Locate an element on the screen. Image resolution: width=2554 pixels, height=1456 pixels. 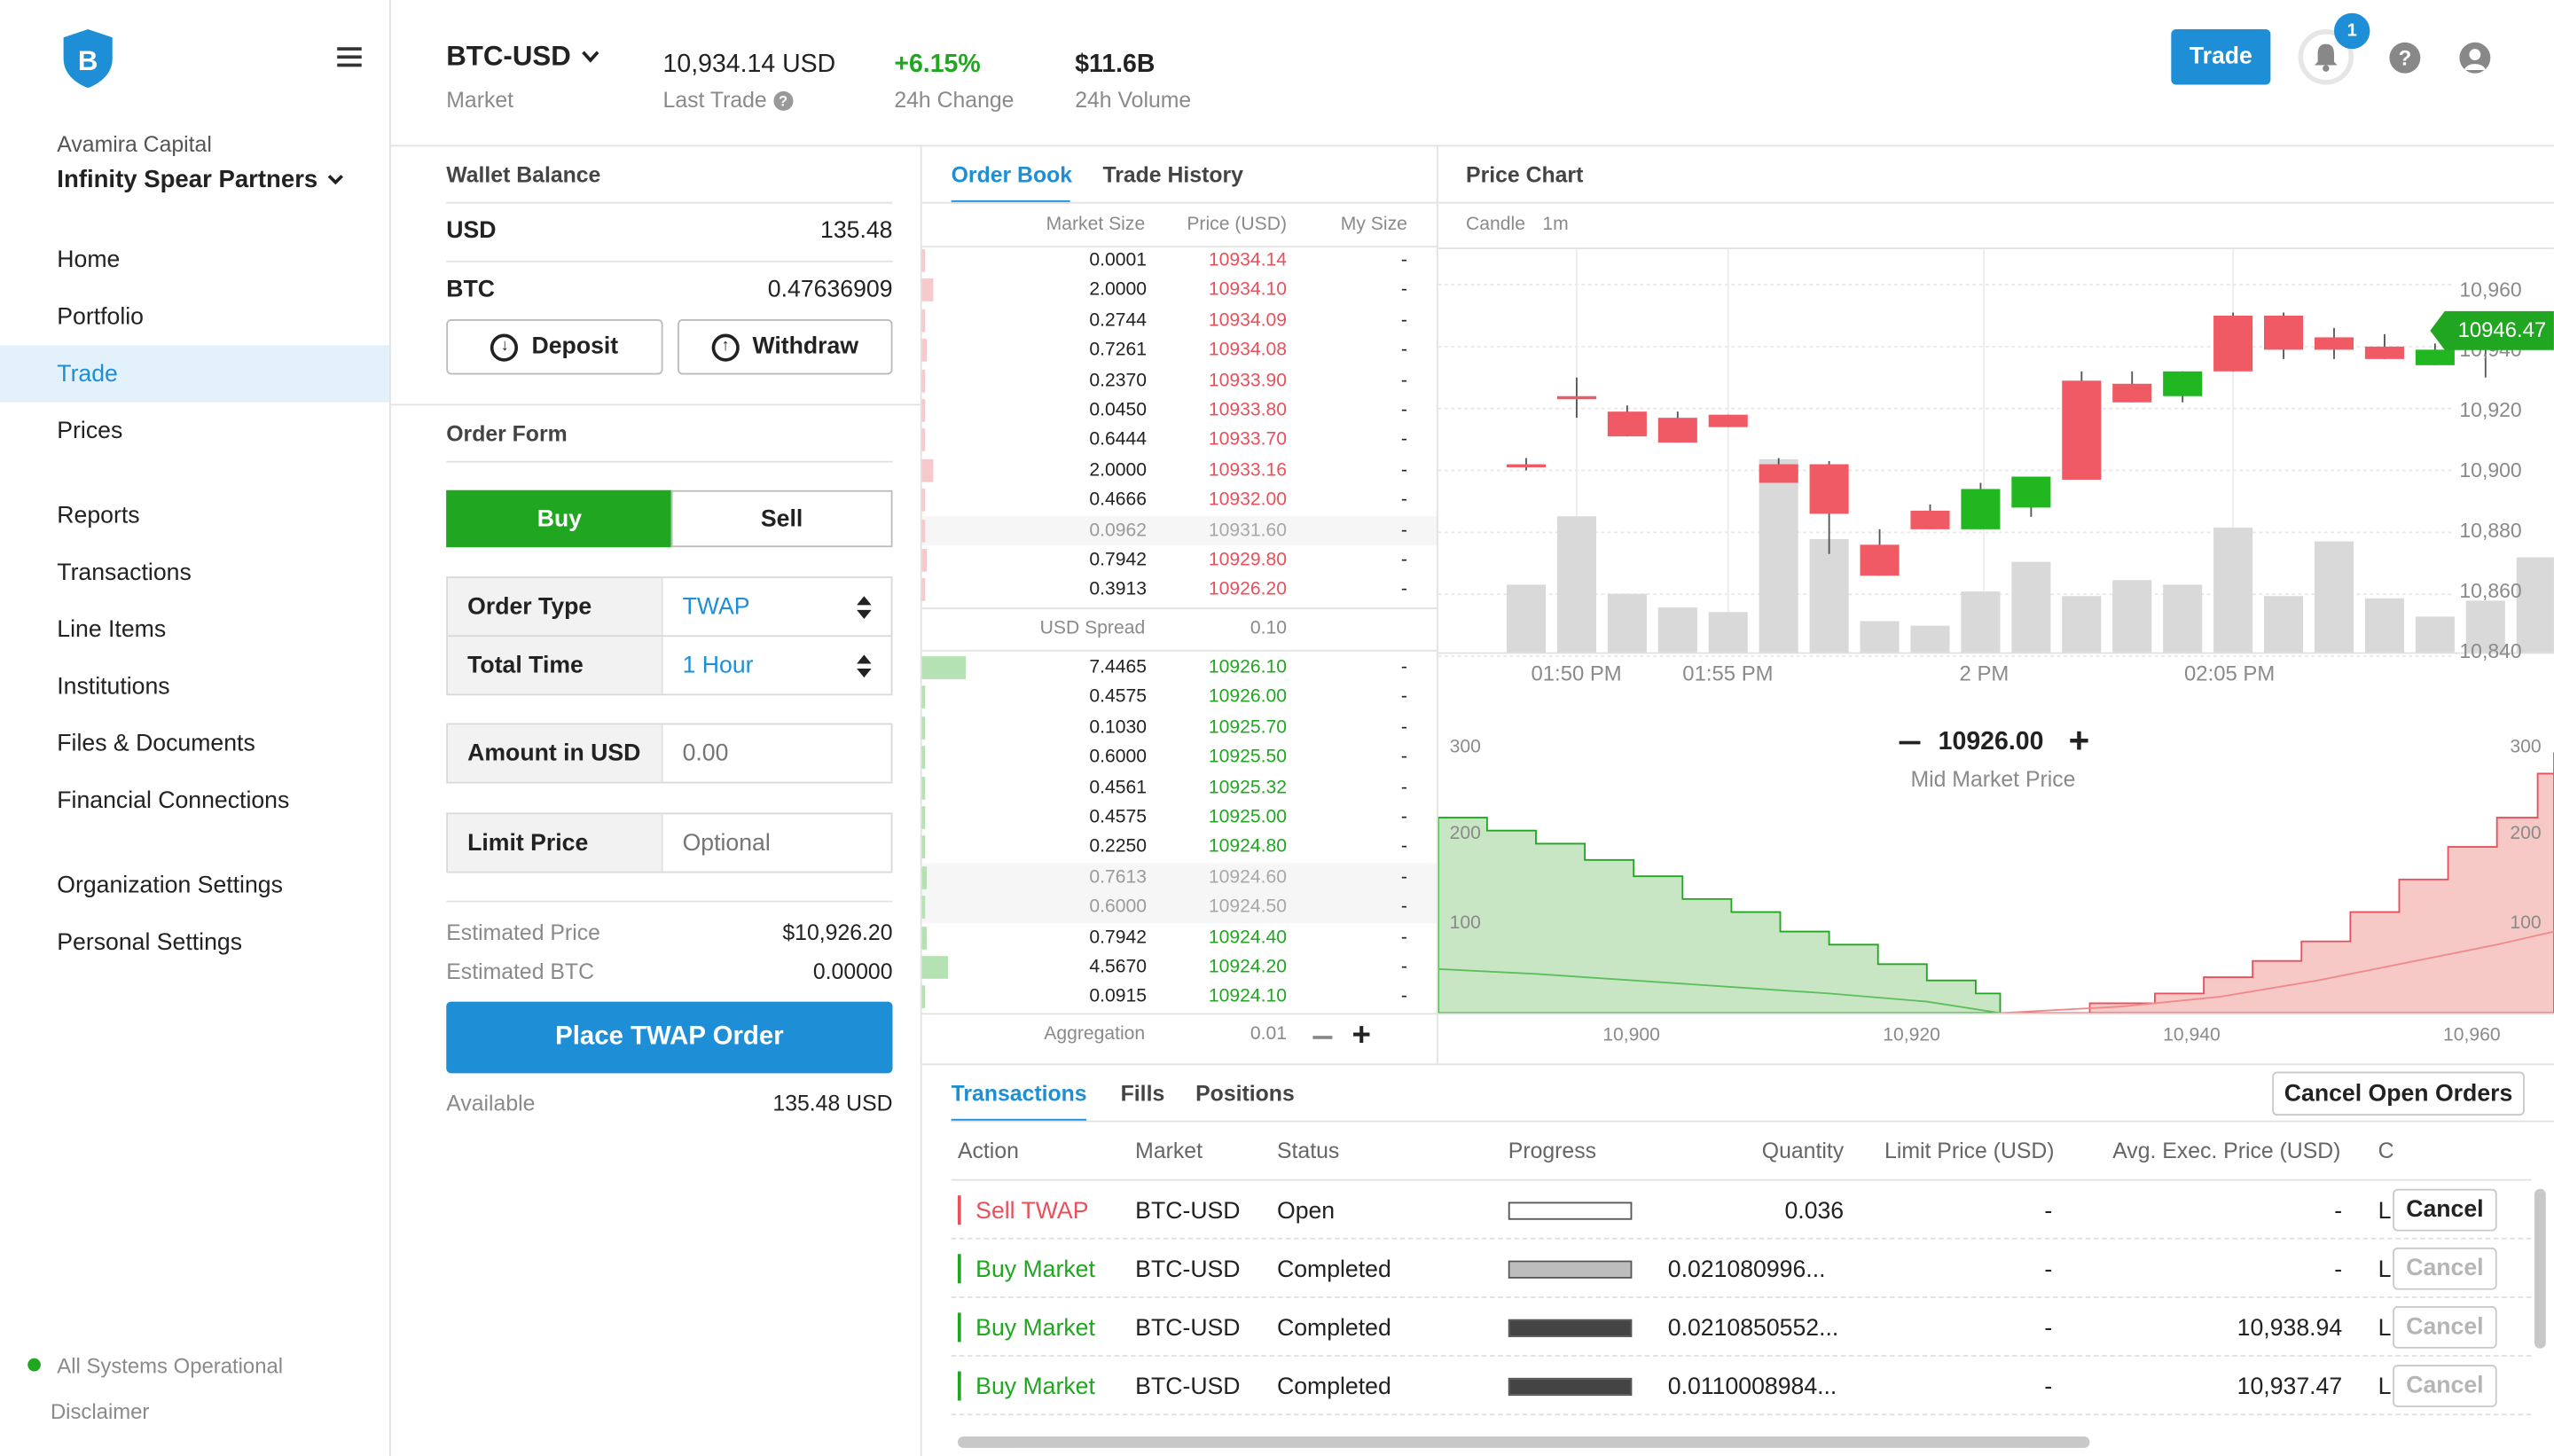
bid-row: 0.2250 10924.80 - is located at coordinates (1179, 848).